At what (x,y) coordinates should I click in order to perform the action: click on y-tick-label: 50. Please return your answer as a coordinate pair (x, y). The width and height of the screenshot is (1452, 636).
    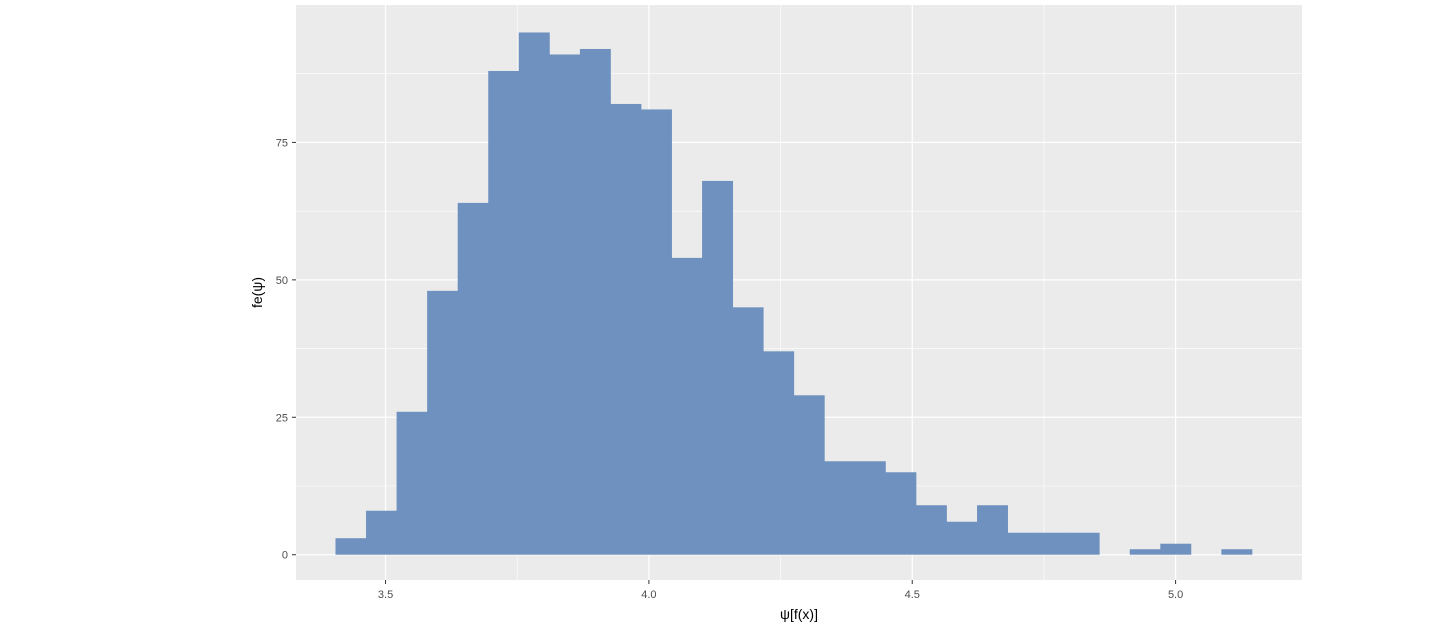
    Looking at the image, I should click on (282, 281).